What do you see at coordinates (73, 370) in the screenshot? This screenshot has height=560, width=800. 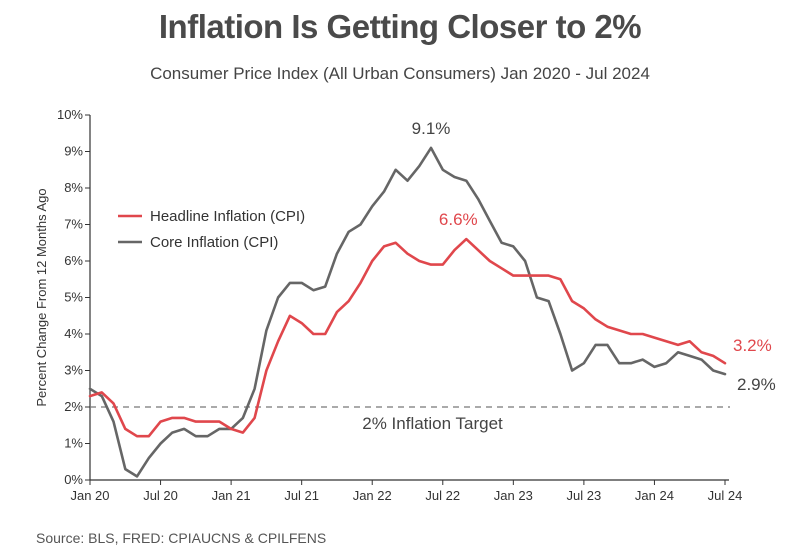 I see `y-tick-label: 3%` at bounding box center [73, 370].